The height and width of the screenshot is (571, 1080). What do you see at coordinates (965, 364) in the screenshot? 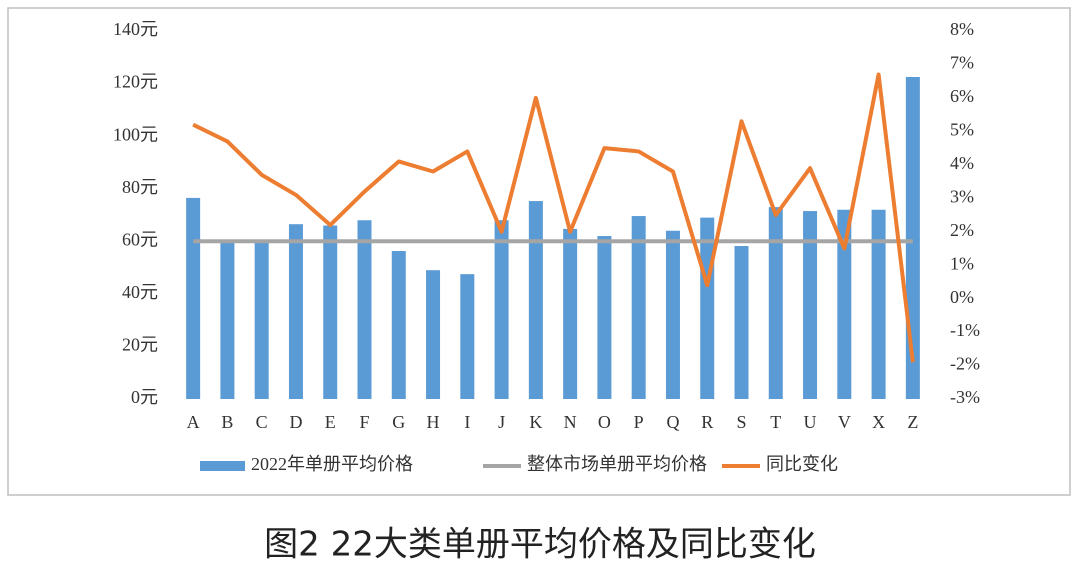
I see `y2-tick-label: -2%` at bounding box center [965, 364].